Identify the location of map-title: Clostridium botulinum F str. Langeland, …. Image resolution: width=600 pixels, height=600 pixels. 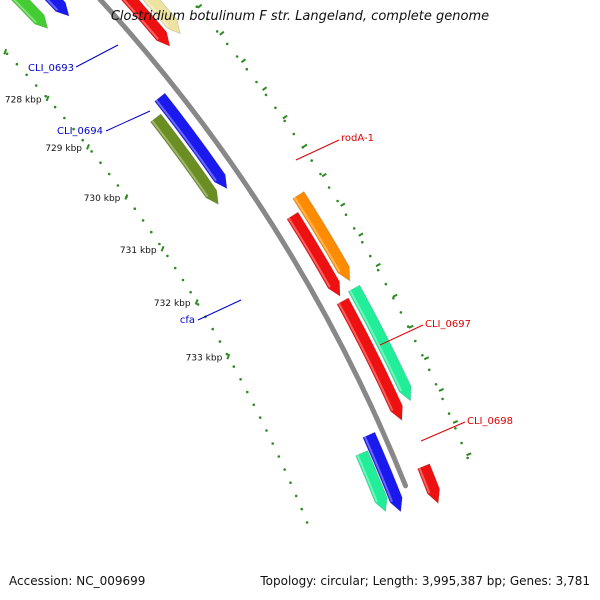
(300, 16).